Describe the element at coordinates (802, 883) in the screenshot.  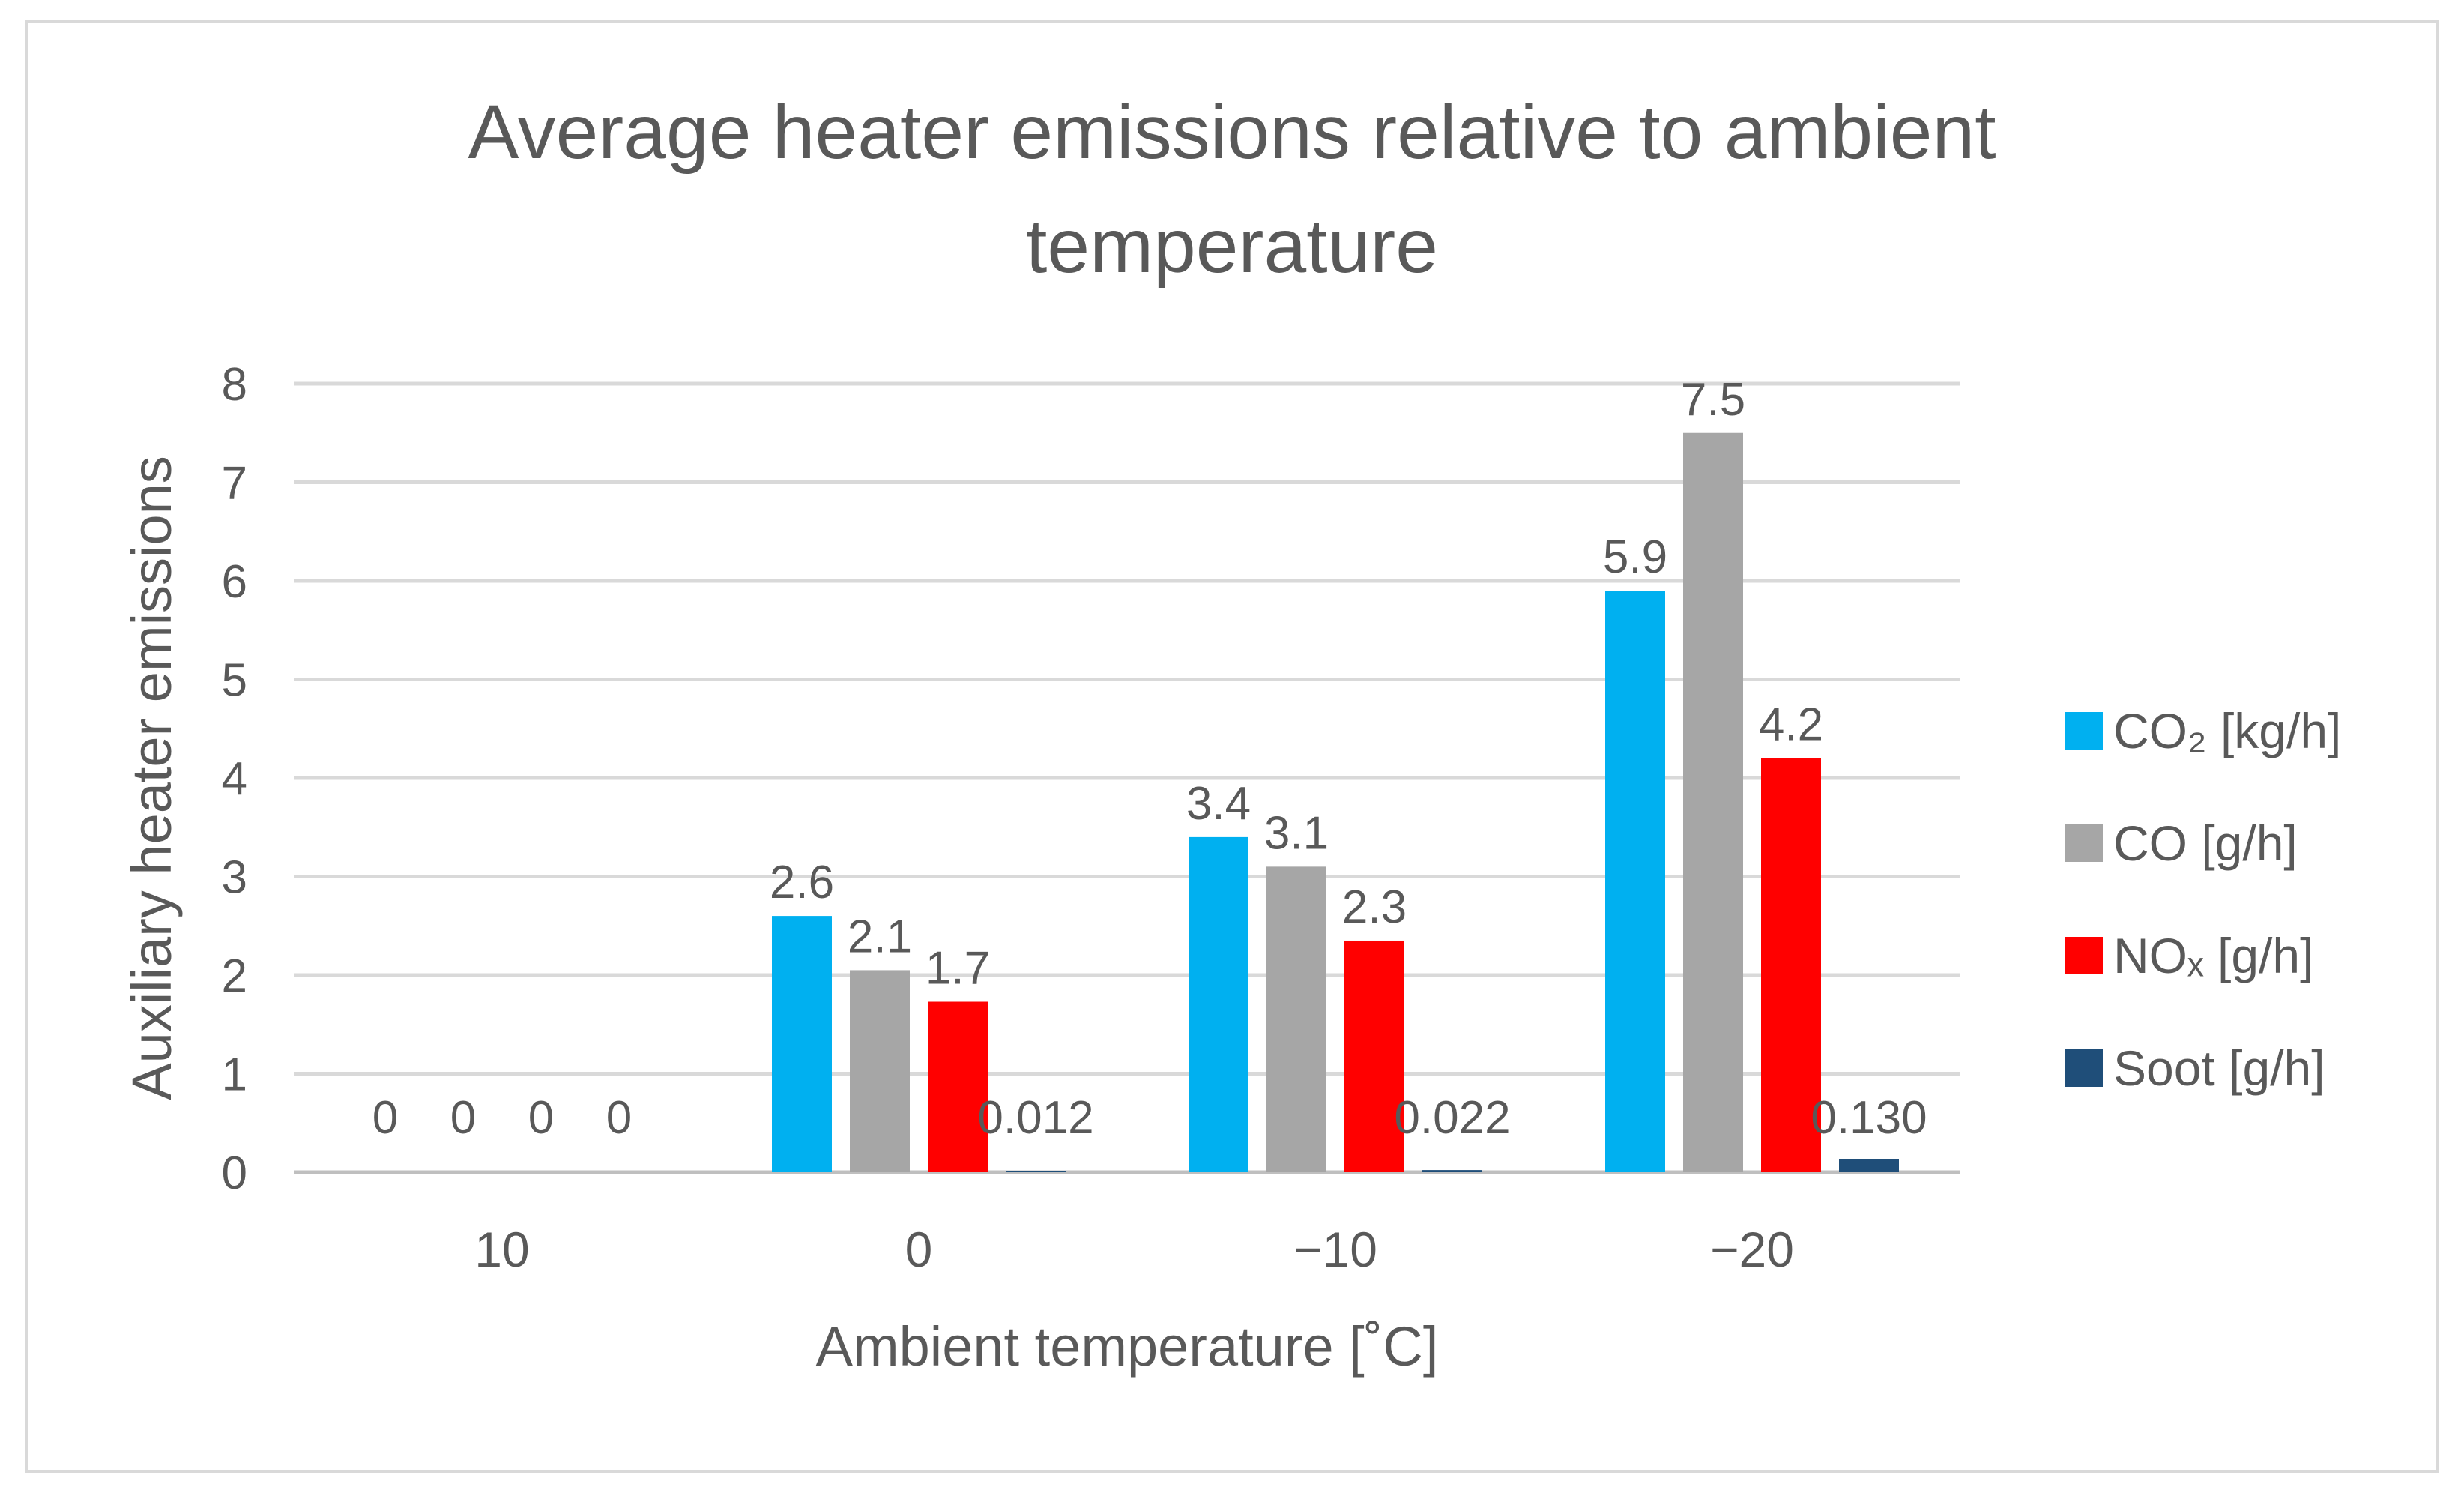
I see `data-label: 2.6` at that location.